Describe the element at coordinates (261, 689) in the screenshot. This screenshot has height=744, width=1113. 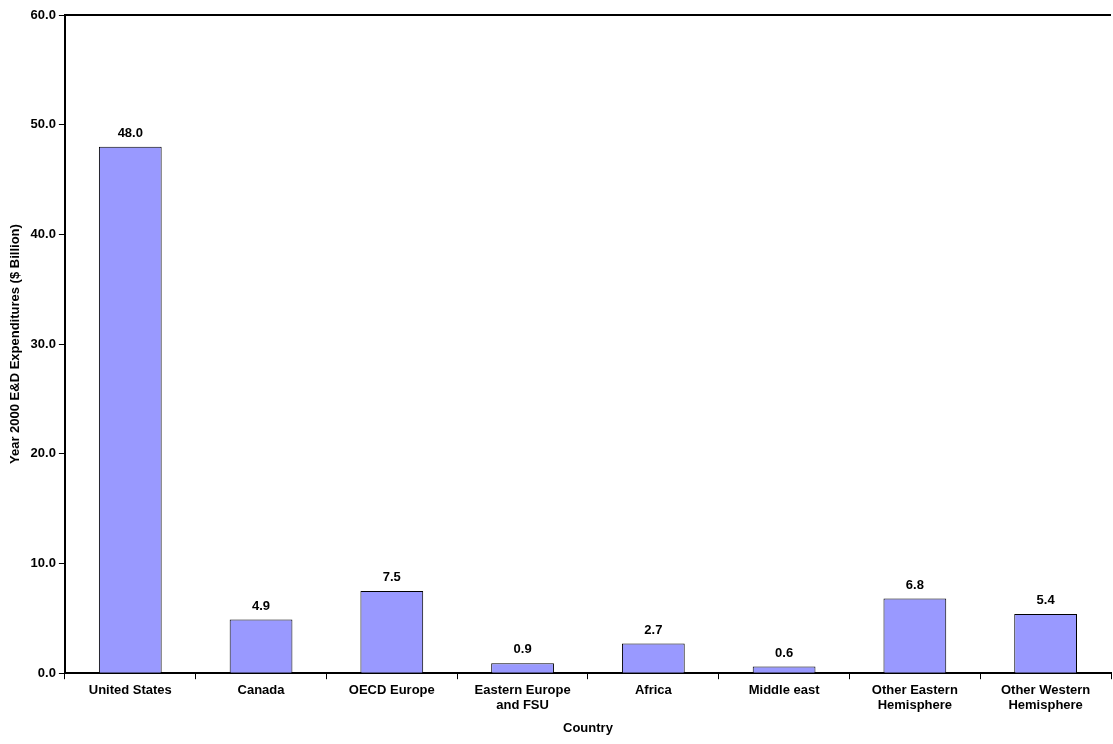
I see `x-tick-label: Canada` at that location.